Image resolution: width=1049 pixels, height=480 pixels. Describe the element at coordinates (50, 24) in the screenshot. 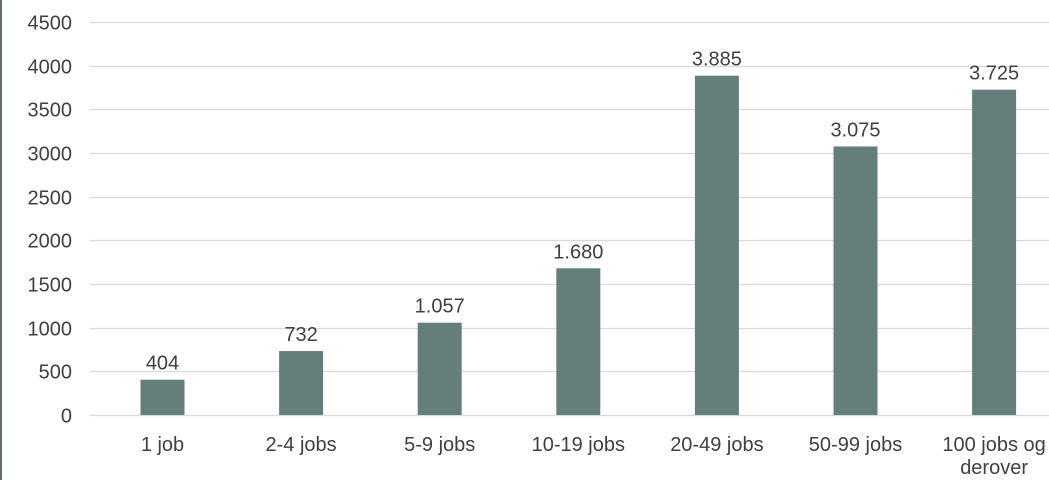

I see `y-tick-label: 4500` at that location.